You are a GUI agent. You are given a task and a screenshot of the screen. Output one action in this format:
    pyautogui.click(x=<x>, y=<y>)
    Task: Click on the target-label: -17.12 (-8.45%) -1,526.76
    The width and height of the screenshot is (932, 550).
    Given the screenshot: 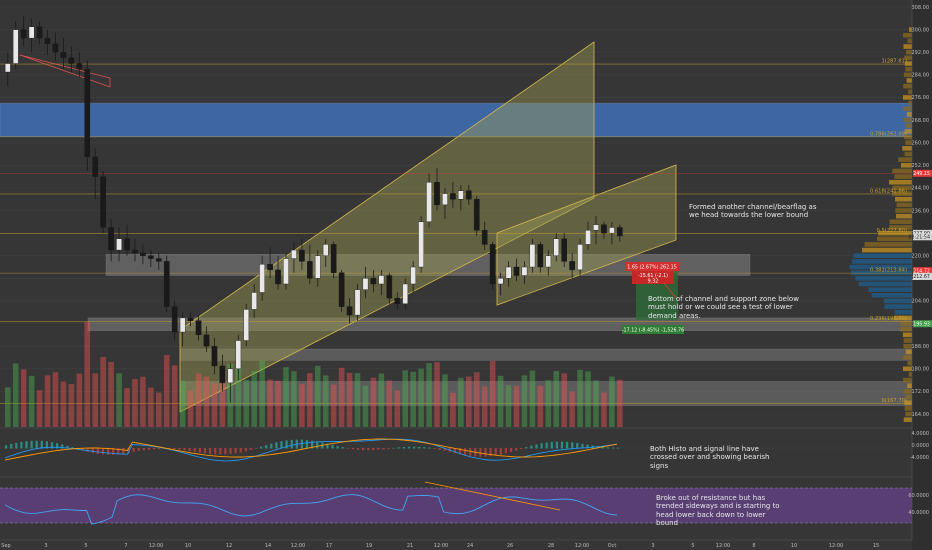 What is the action you would take?
    pyautogui.click(x=653, y=331)
    